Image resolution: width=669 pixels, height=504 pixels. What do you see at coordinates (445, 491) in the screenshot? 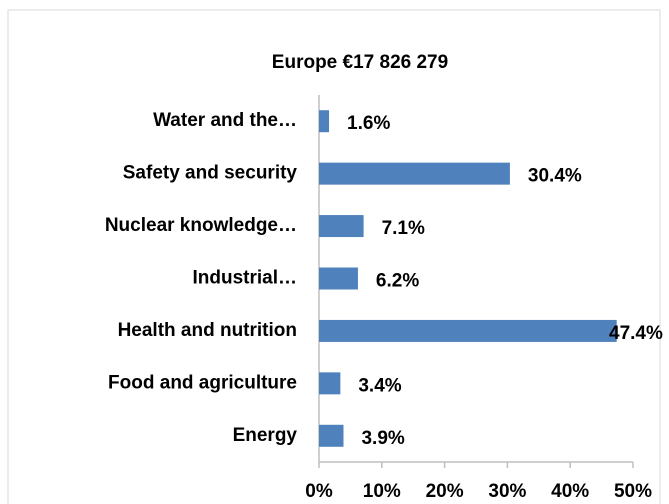
I see `x-tick-label: 20%` at bounding box center [445, 491].